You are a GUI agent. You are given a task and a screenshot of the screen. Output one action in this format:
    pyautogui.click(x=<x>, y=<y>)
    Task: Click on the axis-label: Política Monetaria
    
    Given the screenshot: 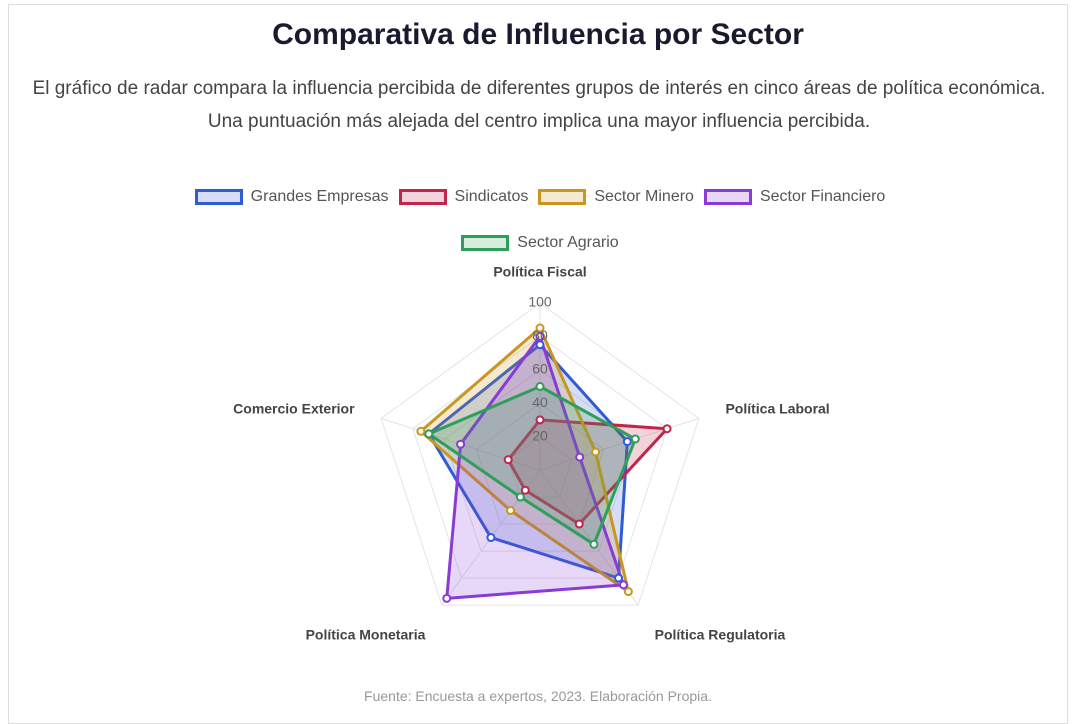 What is the action you would take?
    pyautogui.click(x=366, y=634)
    